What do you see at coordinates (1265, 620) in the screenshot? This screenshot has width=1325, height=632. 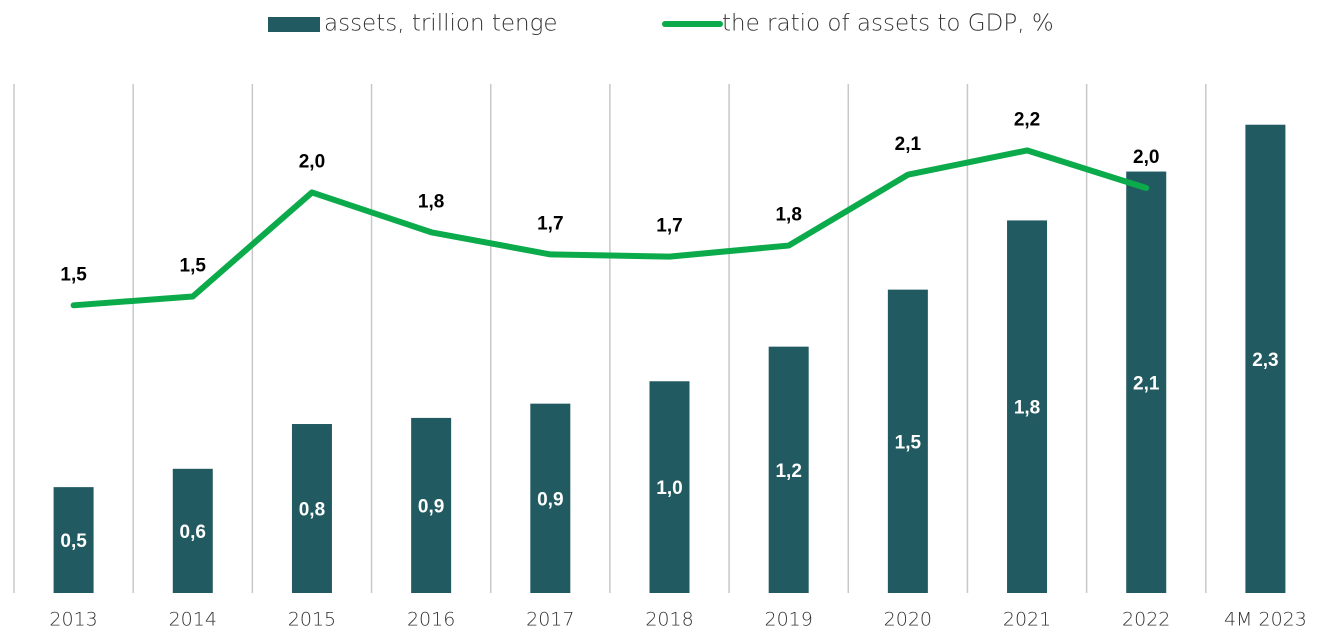 I see `x-tick-label: 4M 2023` at bounding box center [1265, 620].